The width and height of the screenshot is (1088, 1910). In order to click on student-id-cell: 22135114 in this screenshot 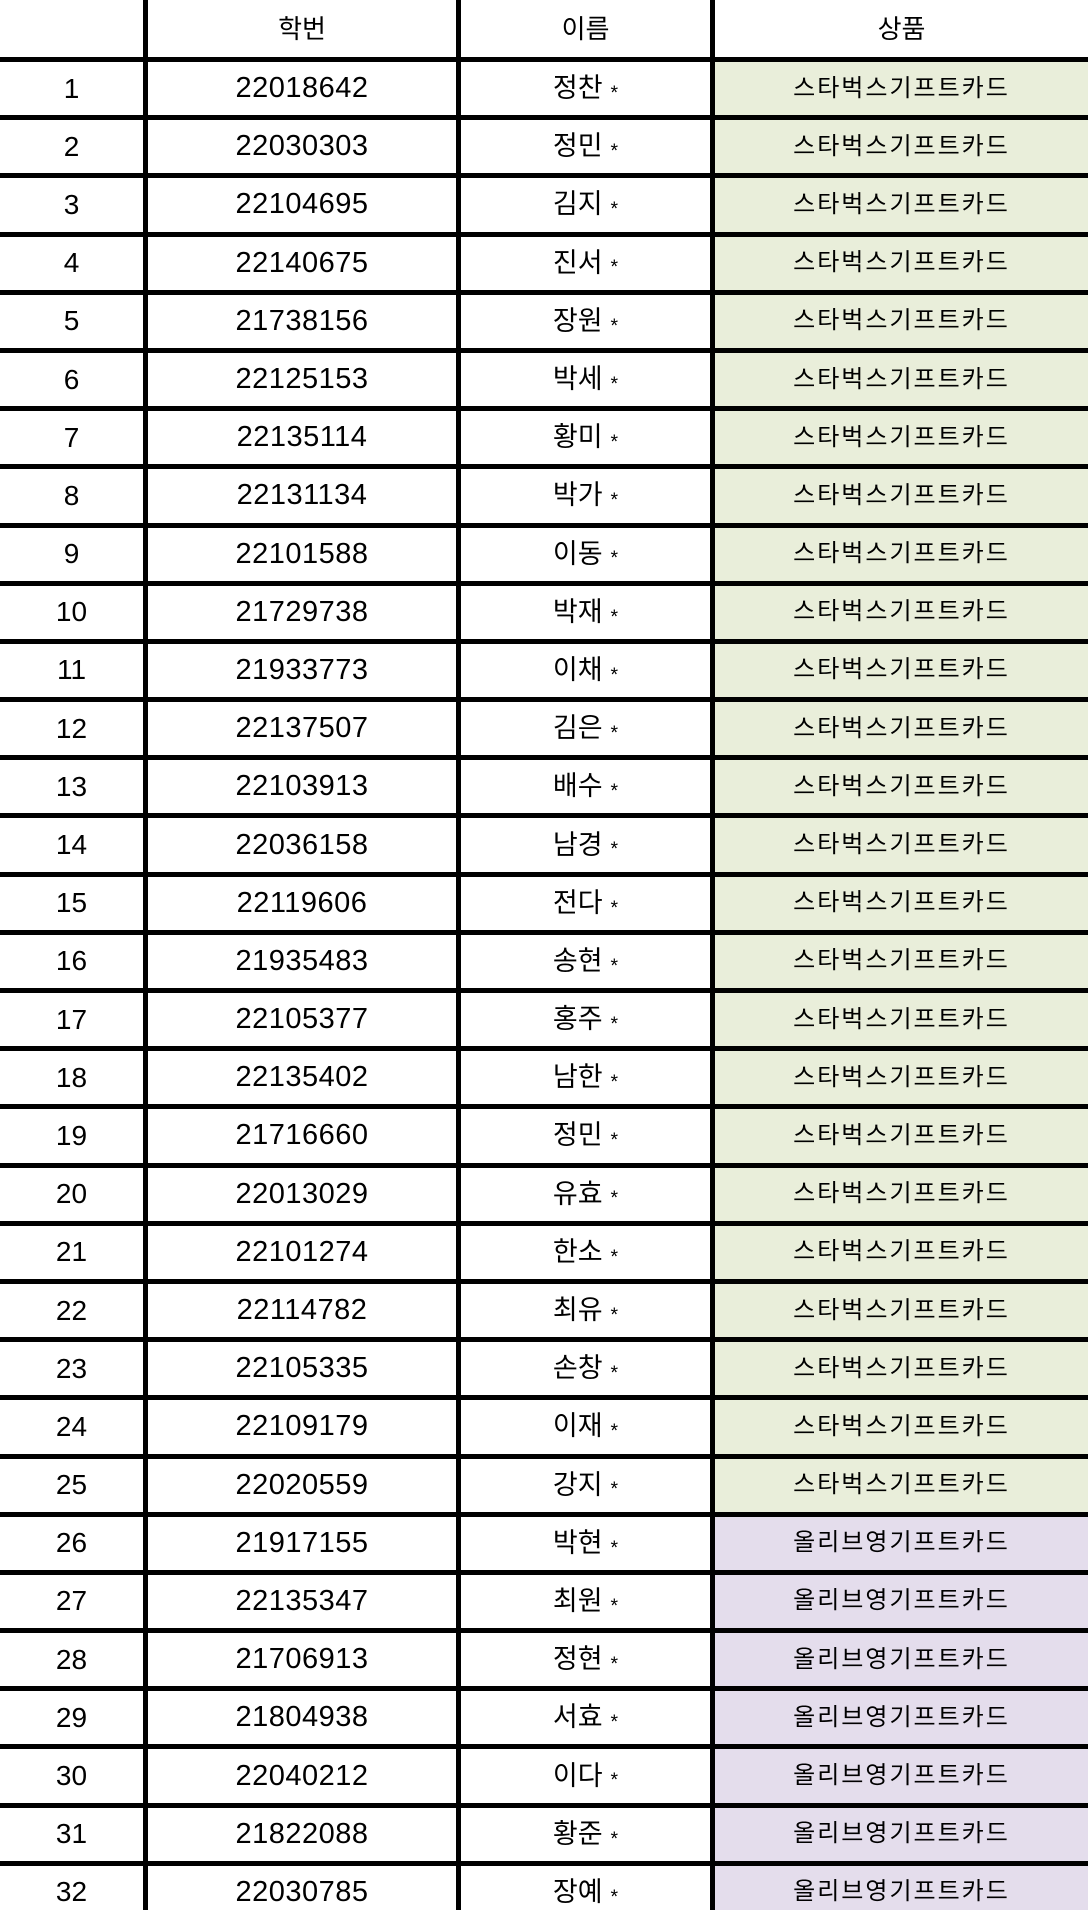, I will do `click(299, 435)`.